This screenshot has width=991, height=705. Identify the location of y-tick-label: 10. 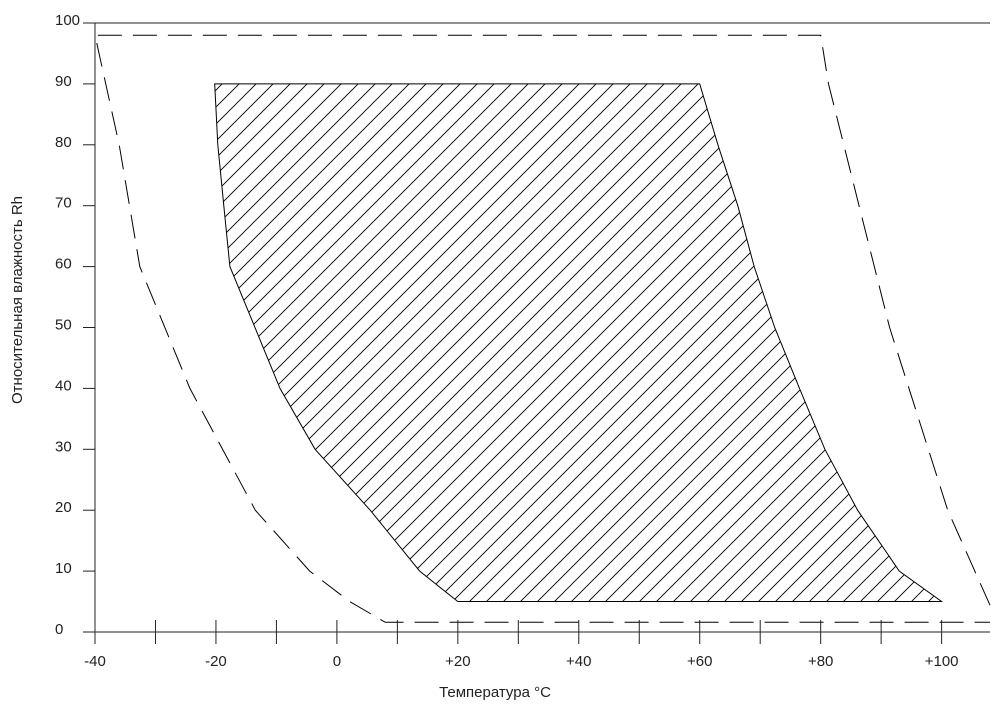
(63, 568).